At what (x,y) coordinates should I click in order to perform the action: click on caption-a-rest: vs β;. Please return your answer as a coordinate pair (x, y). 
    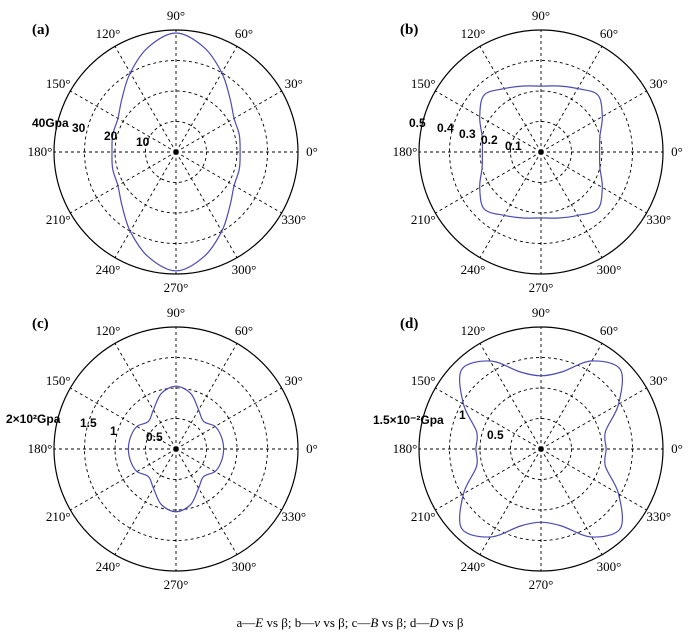
    Looking at the image, I should click on (277, 622).